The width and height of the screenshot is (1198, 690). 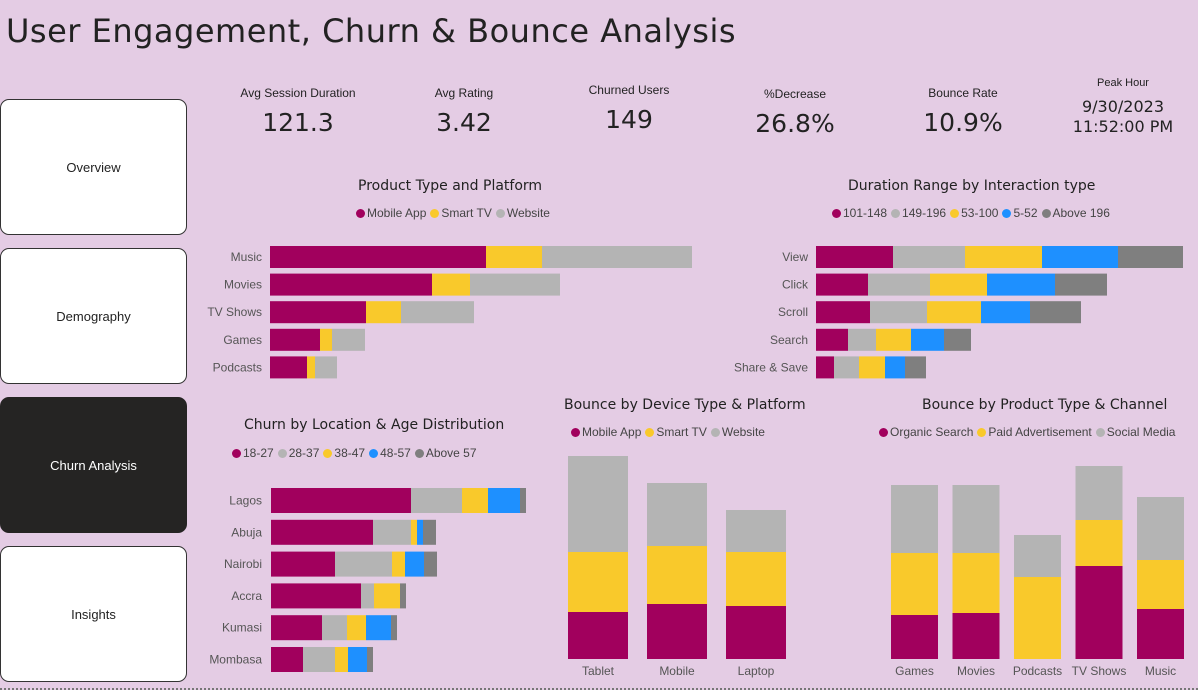 I want to click on bar-tv-shows-mobile-app, so click(x=318, y=312).